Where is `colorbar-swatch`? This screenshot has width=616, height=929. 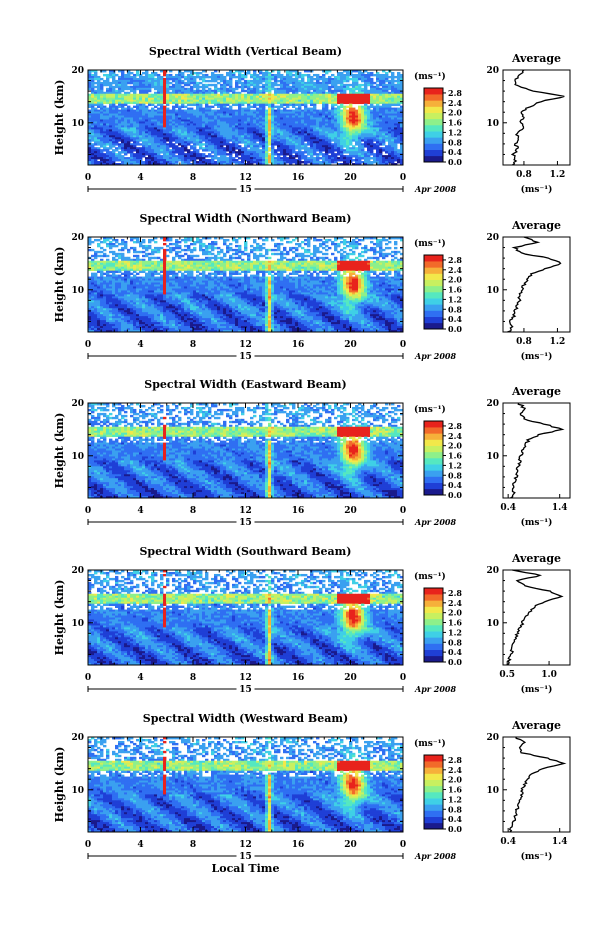 colorbar-swatch is located at coordinates (433, 109).